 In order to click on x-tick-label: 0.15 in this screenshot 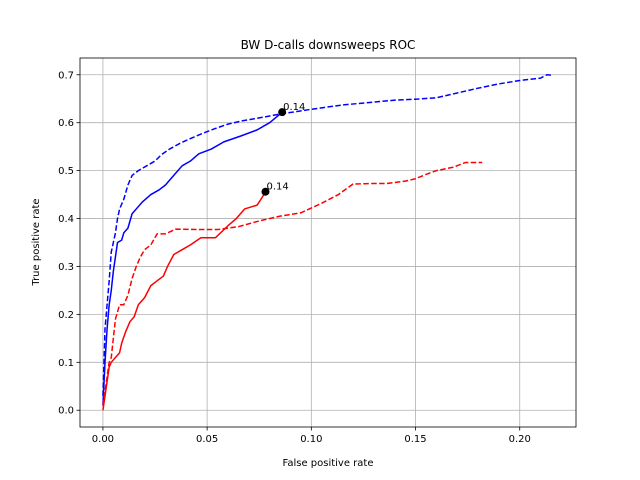, I will do `click(415, 439)`.